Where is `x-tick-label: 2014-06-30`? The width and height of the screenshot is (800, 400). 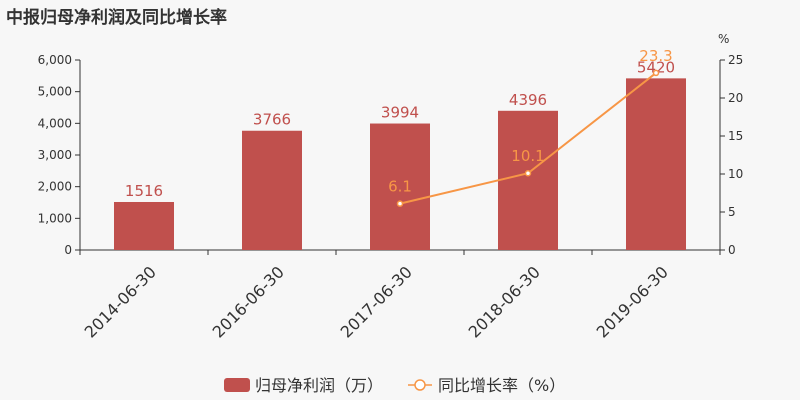 x-tick-label: 2014-06-30 is located at coordinates (120, 301).